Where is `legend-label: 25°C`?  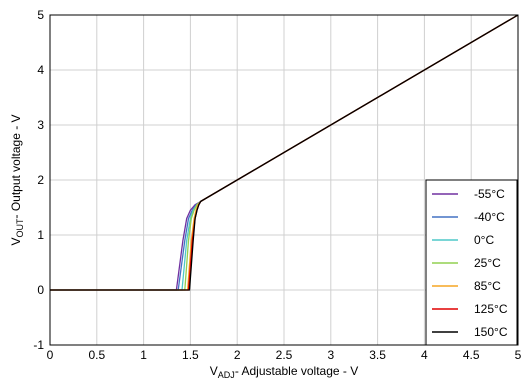 legend-label: 25°C is located at coordinates (487, 263).